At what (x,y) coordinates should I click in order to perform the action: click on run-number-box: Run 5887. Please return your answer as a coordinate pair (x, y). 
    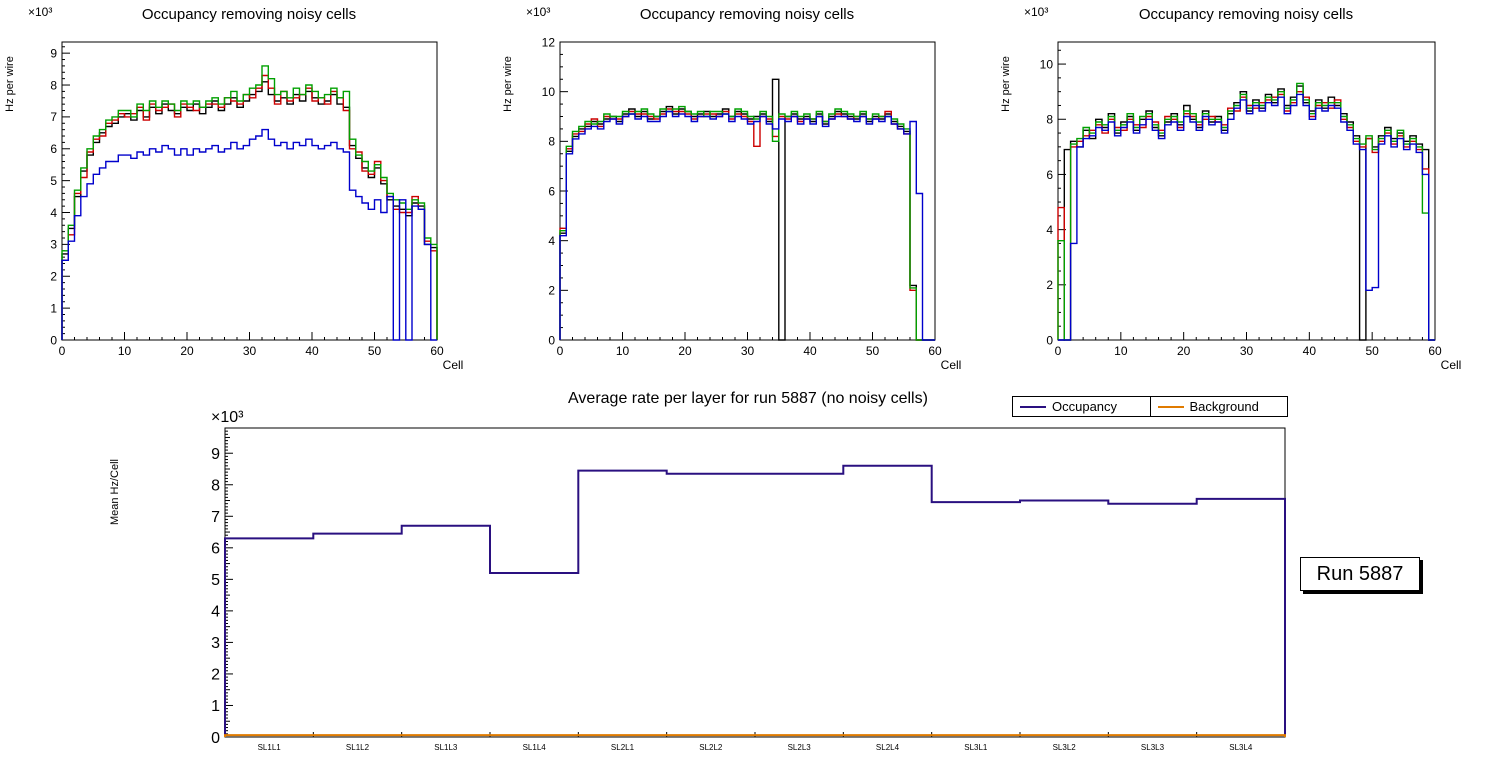
    Looking at the image, I should click on (1360, 574).